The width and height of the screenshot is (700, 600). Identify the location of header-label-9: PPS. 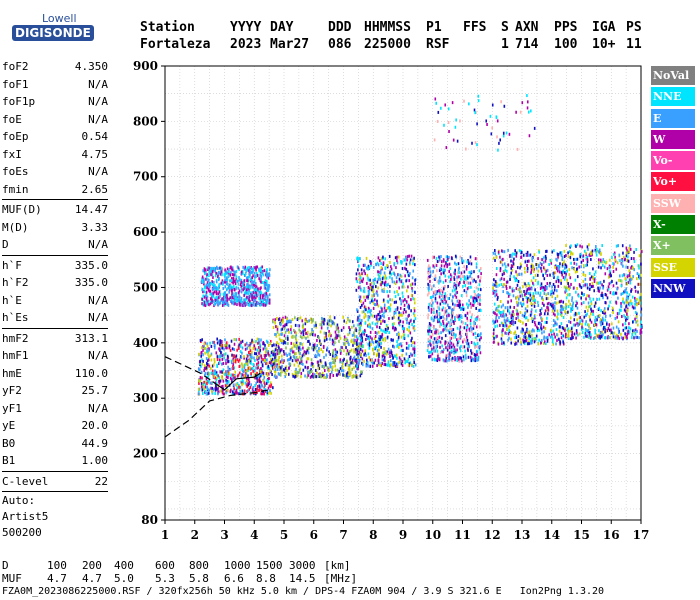
(566, 27).